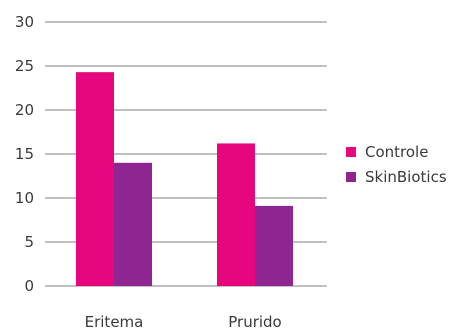 The width and height of the screenshot is (462, 329). Describe the element at coordinates (24, 22) in the screenshot. I see `y-tick-label: 30` at that location.